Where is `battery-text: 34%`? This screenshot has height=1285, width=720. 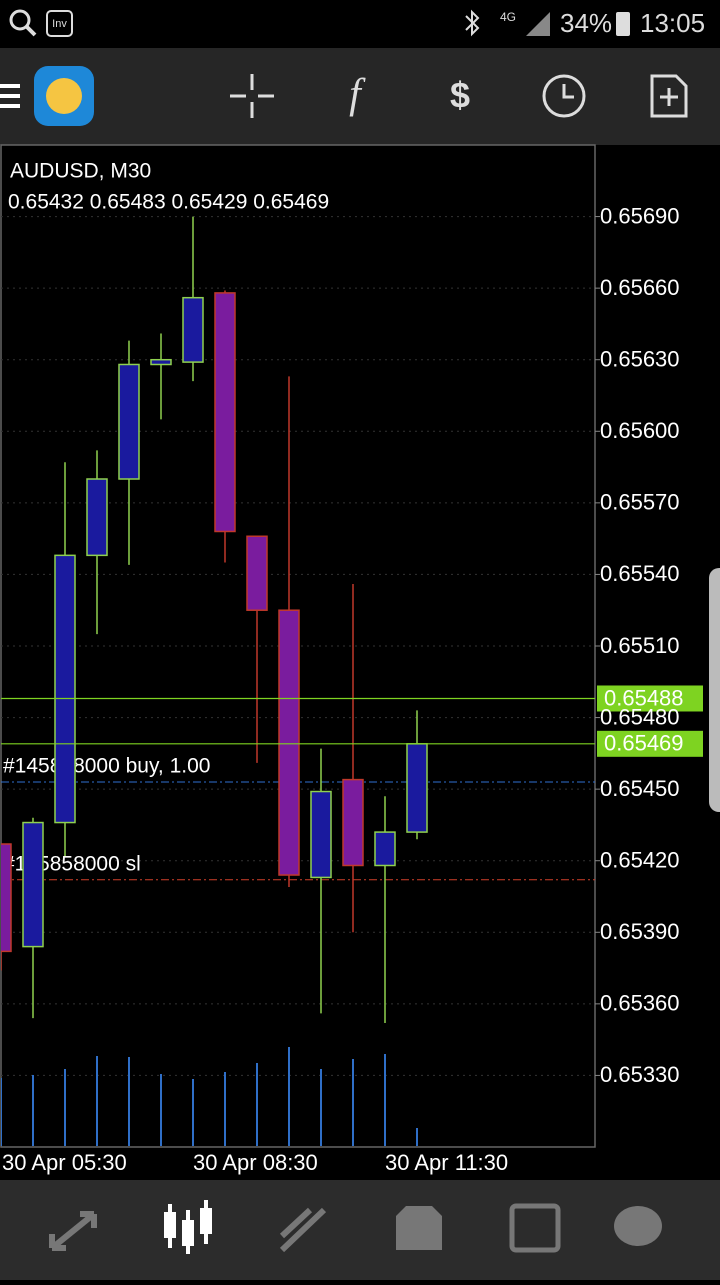 battery-text: 34% is located at coordinates (586, 23).